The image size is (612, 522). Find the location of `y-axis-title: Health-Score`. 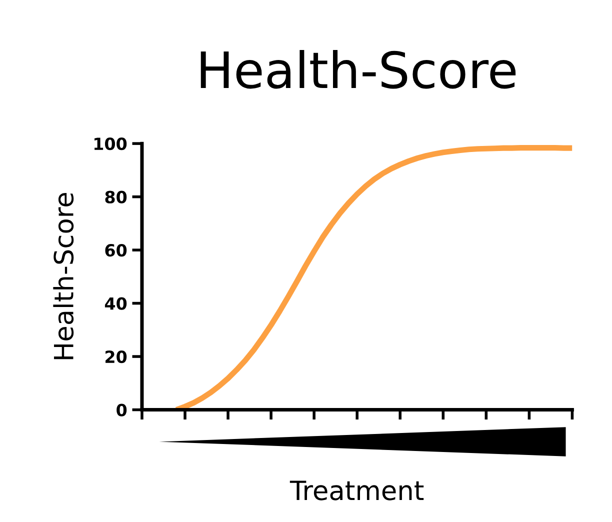

y-axis-title: Health-Score is located at coordinates (63, 276).